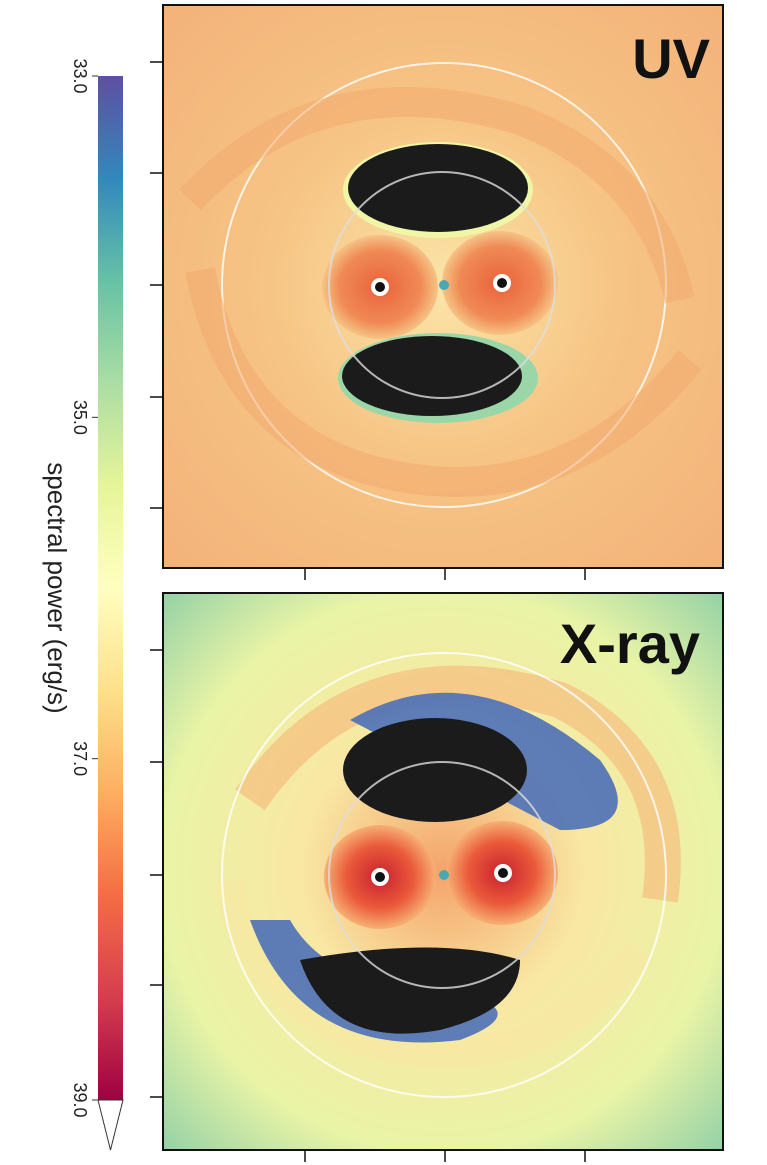 Image resolution: width=767 pixels, height=1165 pixels. I want to click on colorbar-tick-label: 33.0, so click(80, 75).